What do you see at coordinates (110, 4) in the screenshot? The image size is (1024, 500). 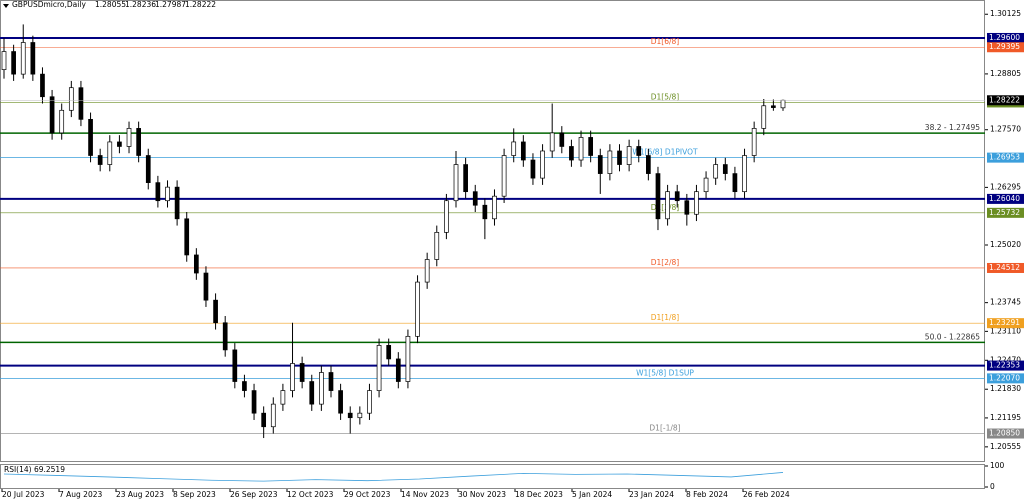 I see `quote-value: 1.28055` at bounding box center [110, 4].